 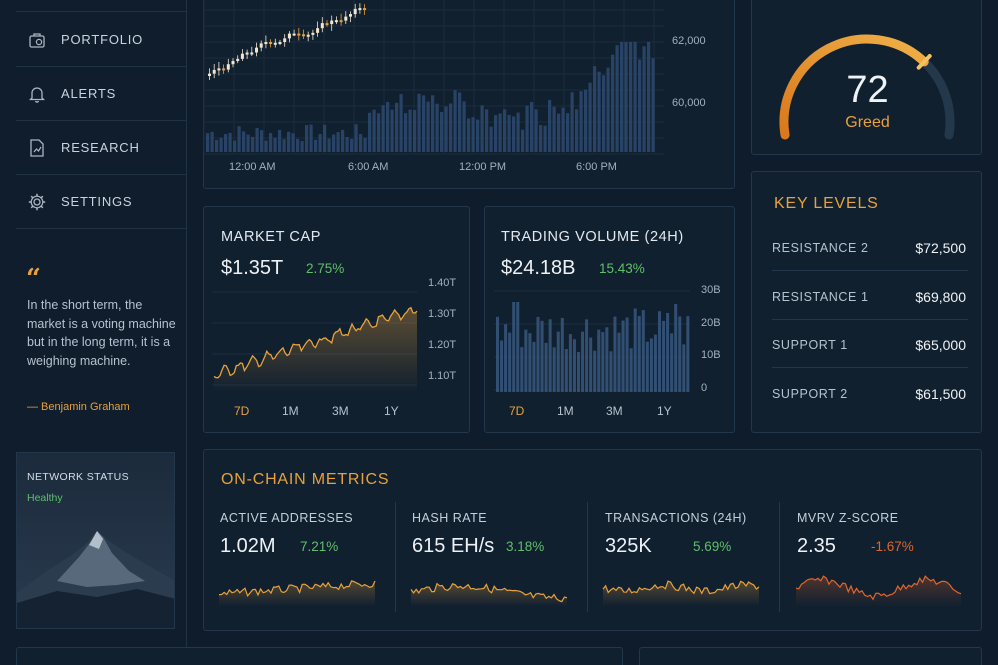 I want to click on key-level-row: RESISTANCE 1 $69,800, so click(x=870, y=296).